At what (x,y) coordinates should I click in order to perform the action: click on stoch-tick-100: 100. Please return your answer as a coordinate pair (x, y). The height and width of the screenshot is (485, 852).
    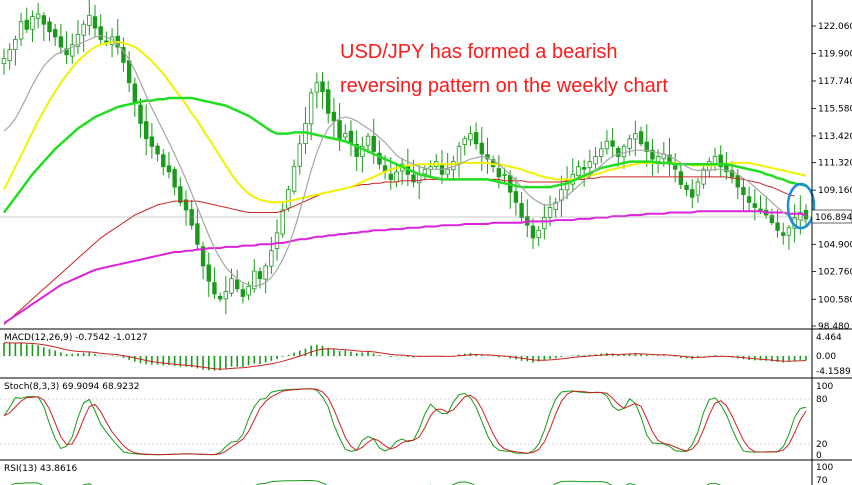
    Looking at the image, I should click on (824, 387).